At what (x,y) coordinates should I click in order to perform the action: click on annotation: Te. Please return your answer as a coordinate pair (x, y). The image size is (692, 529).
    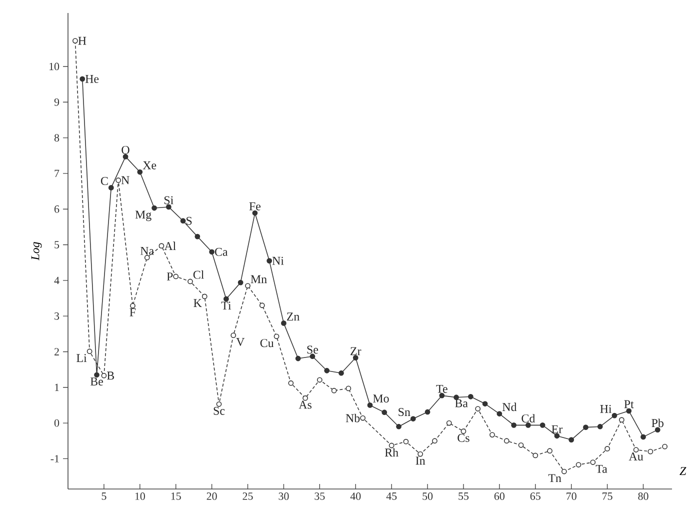
    Looking at the image, I should click on (442, 388).